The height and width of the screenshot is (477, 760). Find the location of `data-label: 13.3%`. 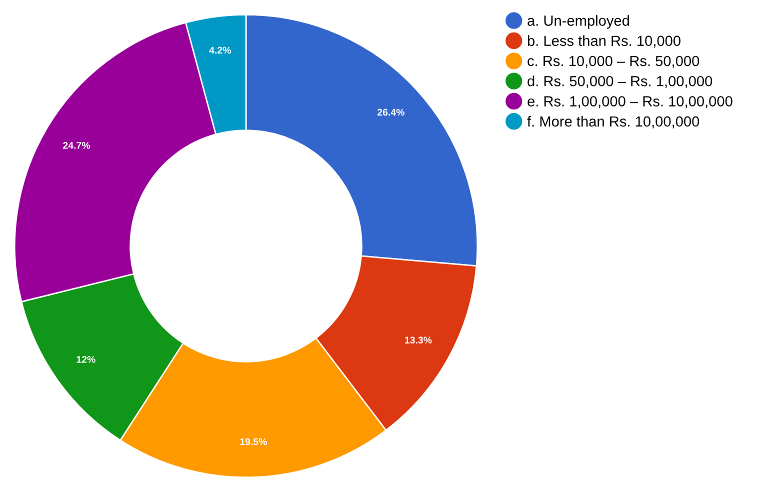

data-label: 13.3% is located at coordinates (418, 340).